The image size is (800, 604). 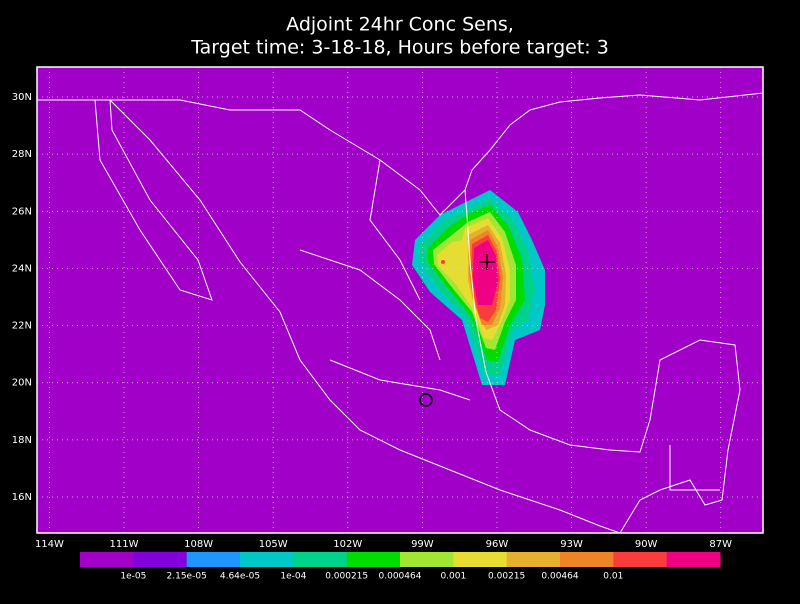 I want to click on colorbar-label: 2.15e-05, so click(x=187, y=577).